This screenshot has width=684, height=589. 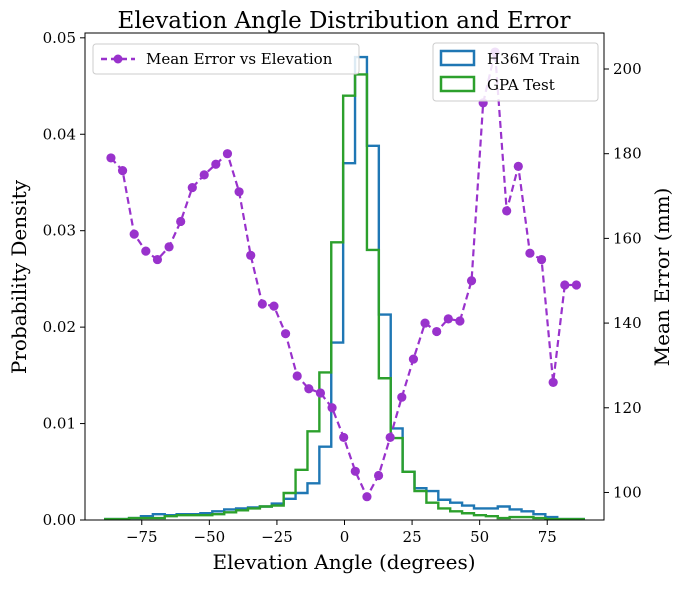 I want to click on legend-error-marker, so click(x=118, y=59).